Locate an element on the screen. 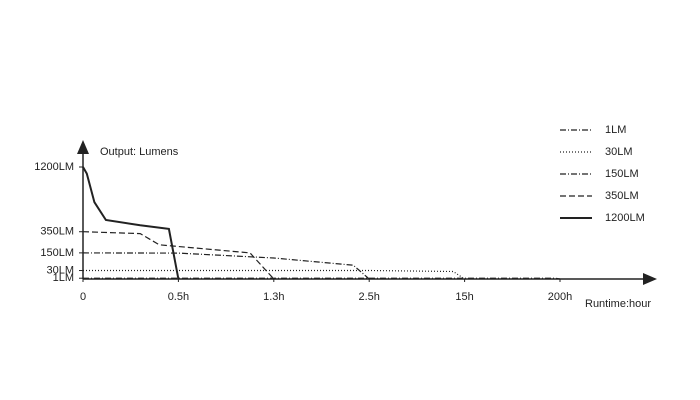  y-tick-label: 1200LM is located at coordinates (54, 167).